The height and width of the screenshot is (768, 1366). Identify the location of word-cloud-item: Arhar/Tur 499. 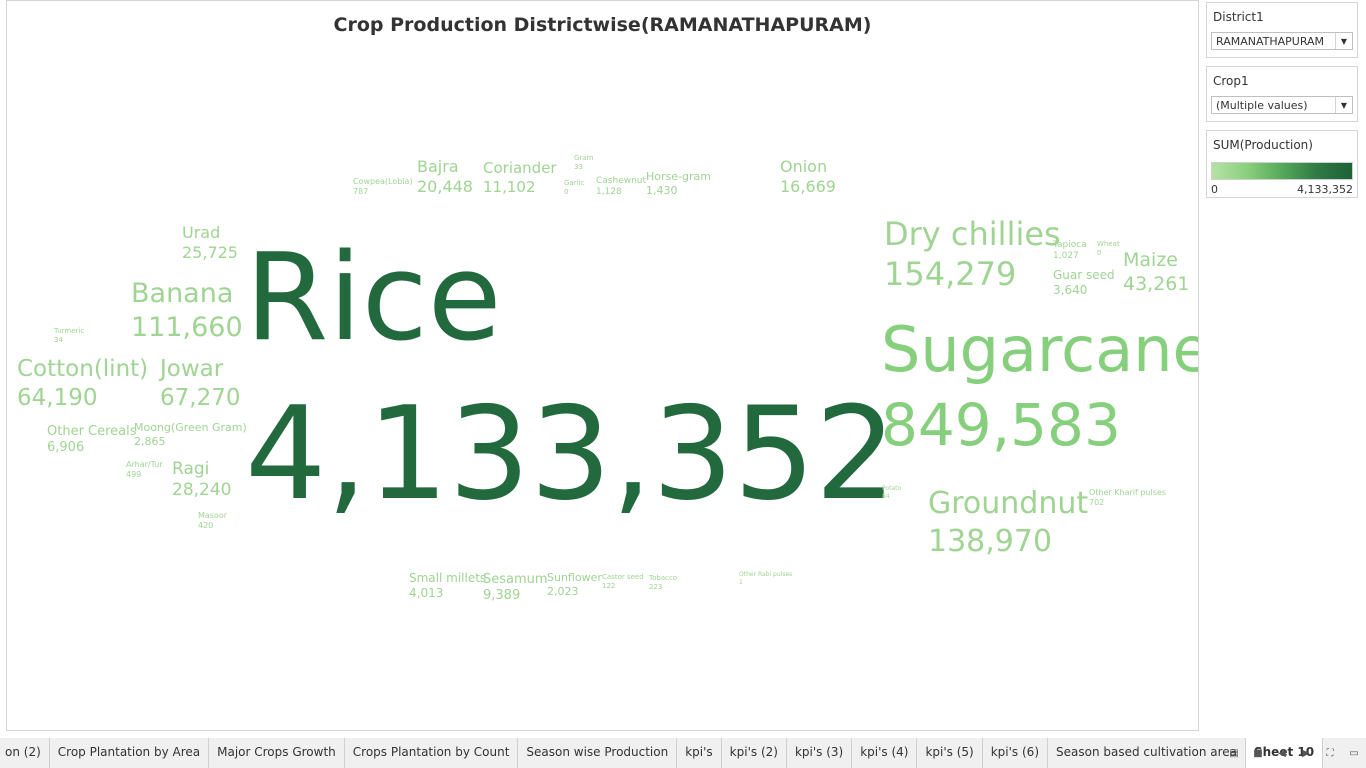
(144, 470).